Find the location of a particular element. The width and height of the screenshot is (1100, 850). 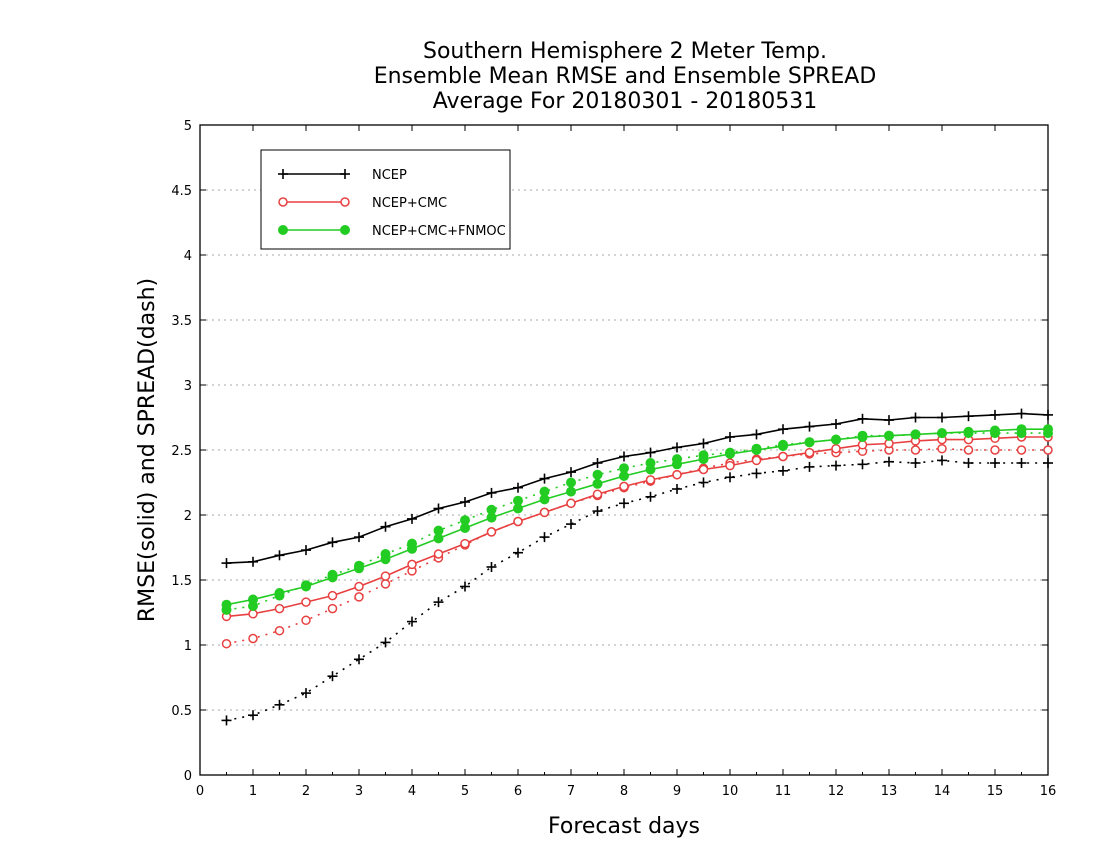

legend: NCEP NCEP+CMC NCEP+CMC+FNMOC is located at coordinates (385, 199).